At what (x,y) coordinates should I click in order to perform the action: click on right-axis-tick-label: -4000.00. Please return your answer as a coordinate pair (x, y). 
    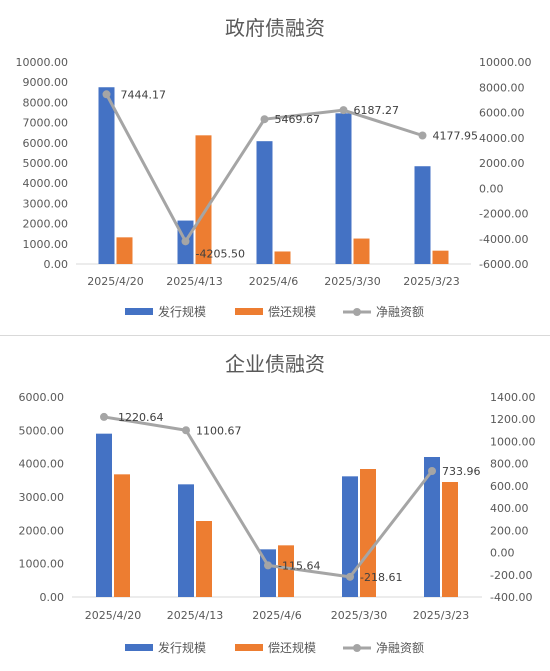
    Looking at the image, I should click on (503, 239).